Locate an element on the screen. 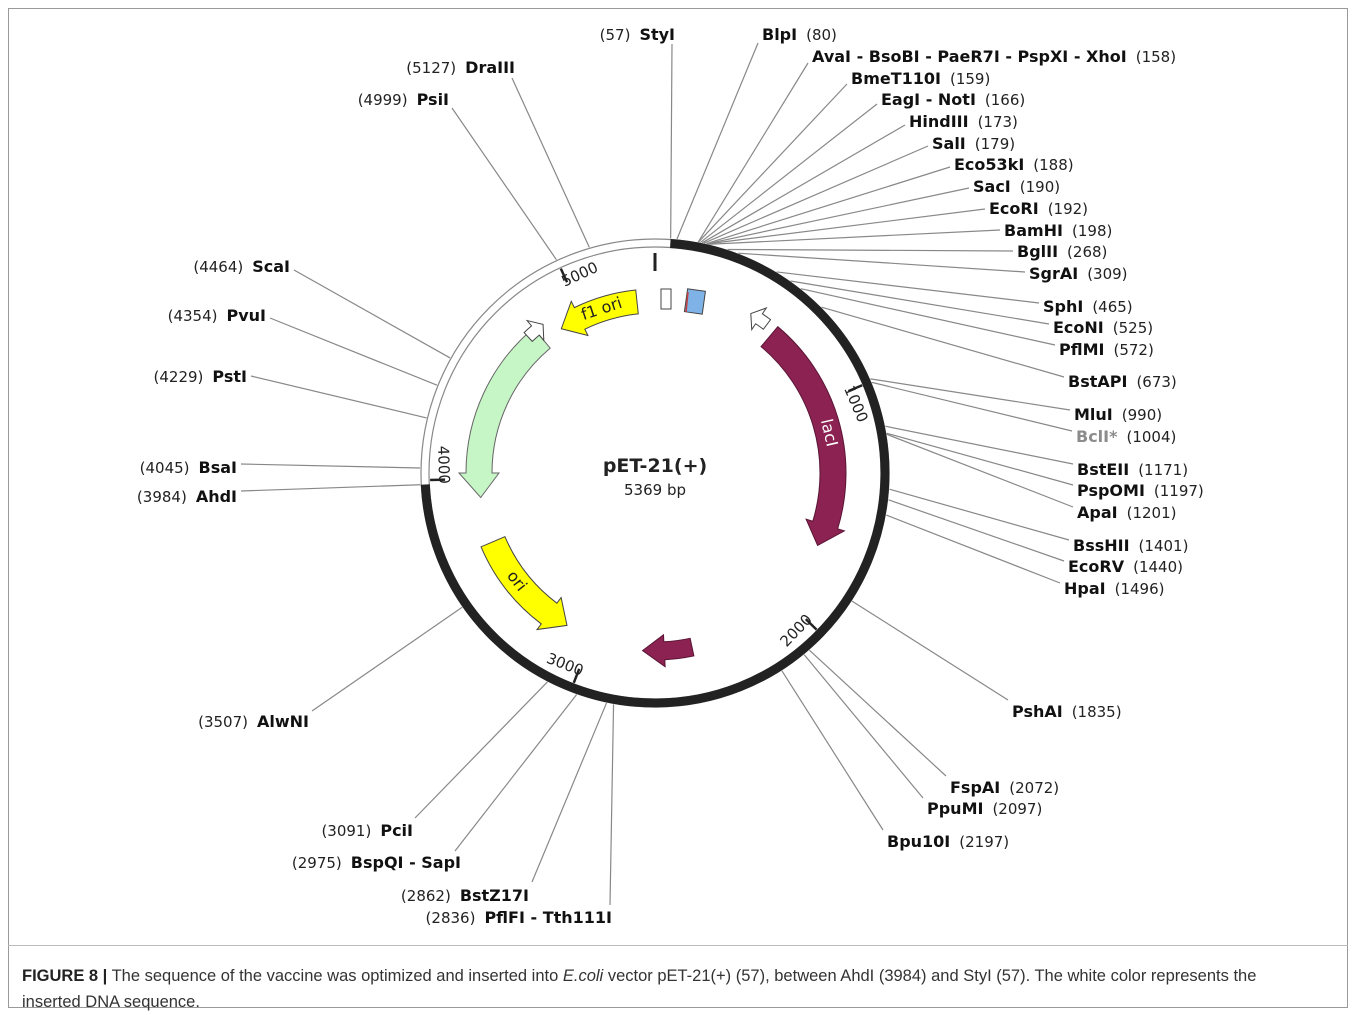 This screenshot has width=1355, height=1015. site-position: (188) is located at coordinates (1053, 165).